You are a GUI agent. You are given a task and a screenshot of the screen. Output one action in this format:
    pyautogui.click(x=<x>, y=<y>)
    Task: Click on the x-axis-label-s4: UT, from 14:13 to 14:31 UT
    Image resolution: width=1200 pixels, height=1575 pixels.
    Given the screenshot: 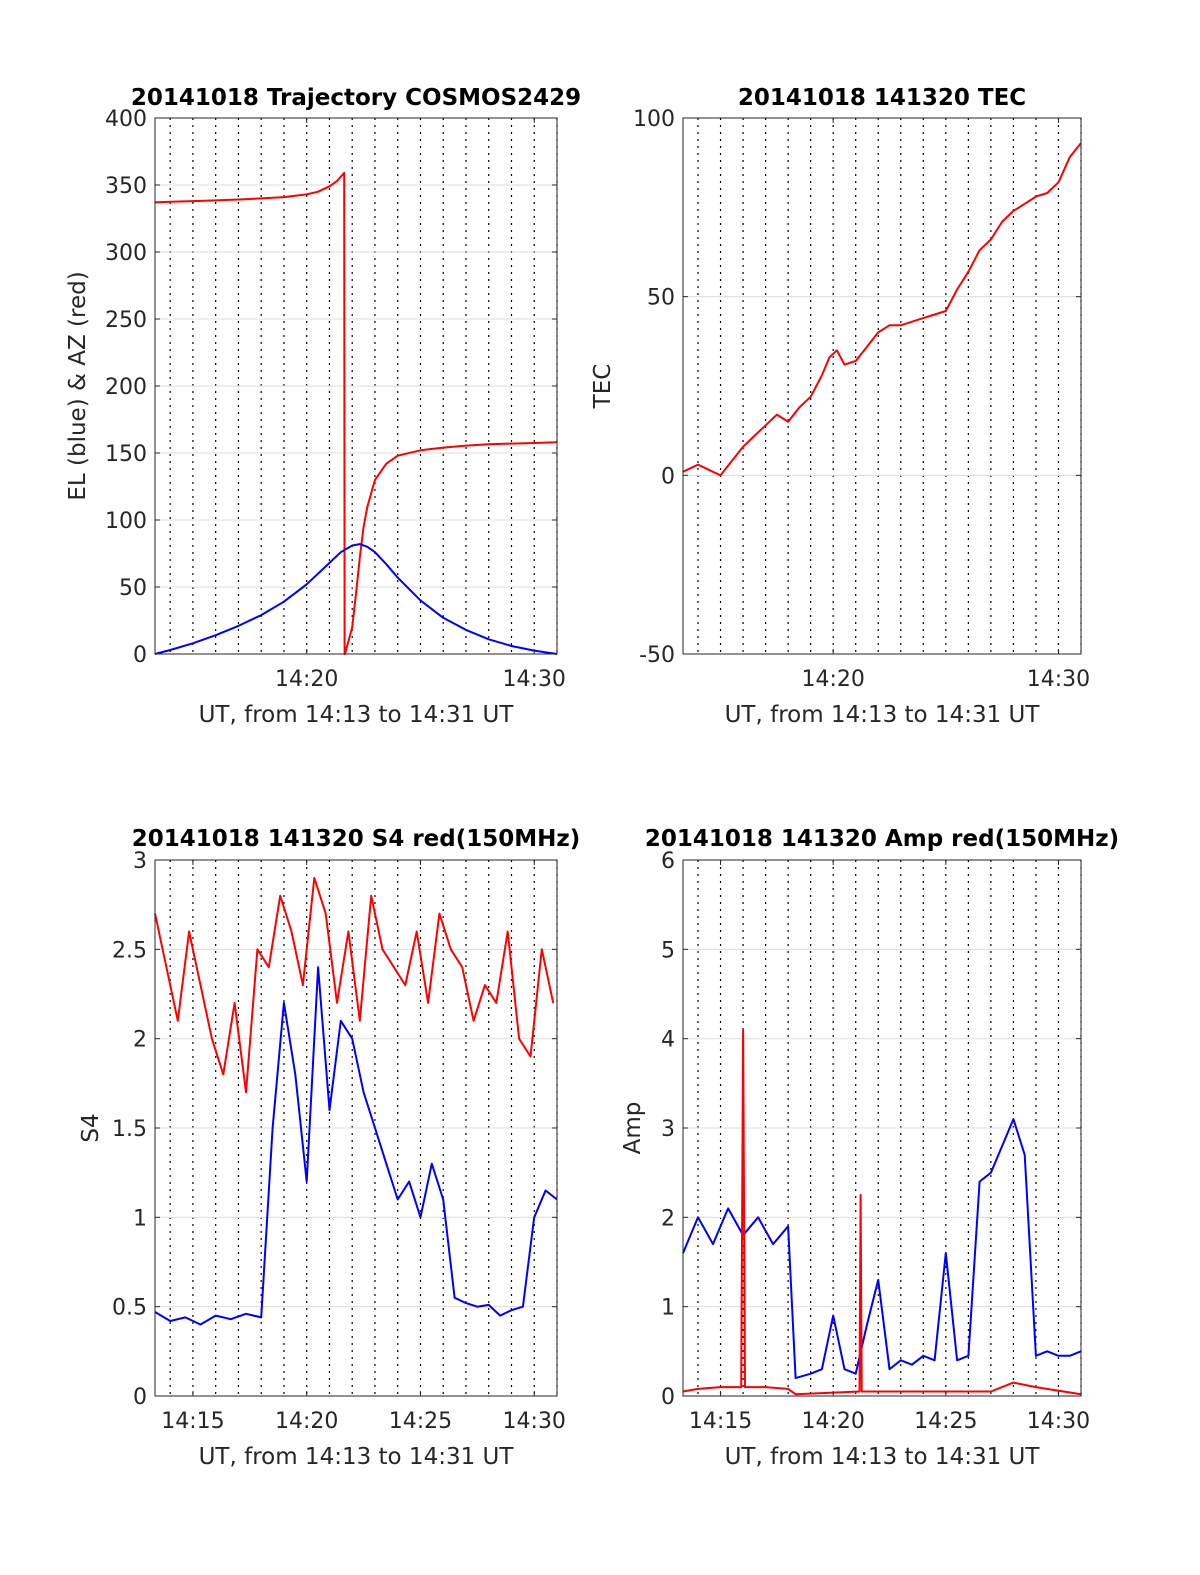 What is the action you would take?
    pyautogui.click(x=357, y=1457)
    